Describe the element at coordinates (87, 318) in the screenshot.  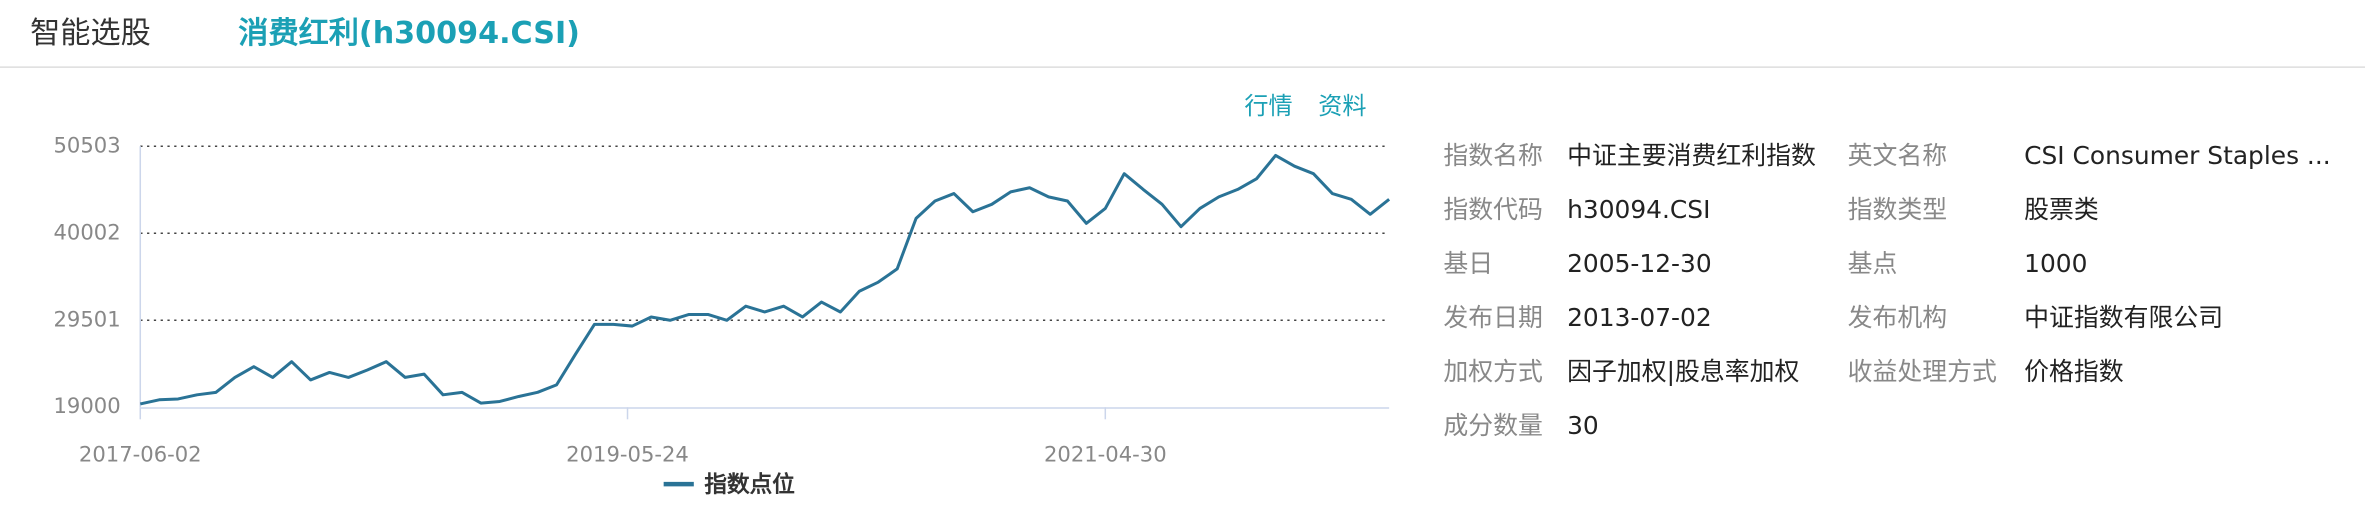
I see `y-tick-label: 29501` at that location.